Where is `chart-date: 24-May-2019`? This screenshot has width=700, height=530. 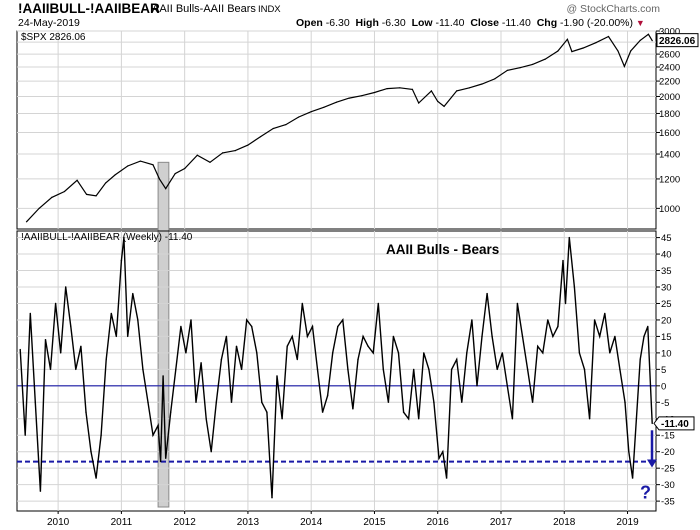 chart-date: 24-May-2019 is located at coordinates (49, 23).